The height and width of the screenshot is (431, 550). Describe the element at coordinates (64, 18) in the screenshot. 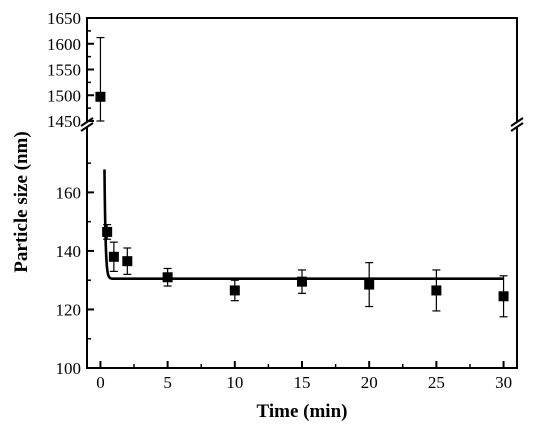

I see `y-tick-label: 1650` at that location.